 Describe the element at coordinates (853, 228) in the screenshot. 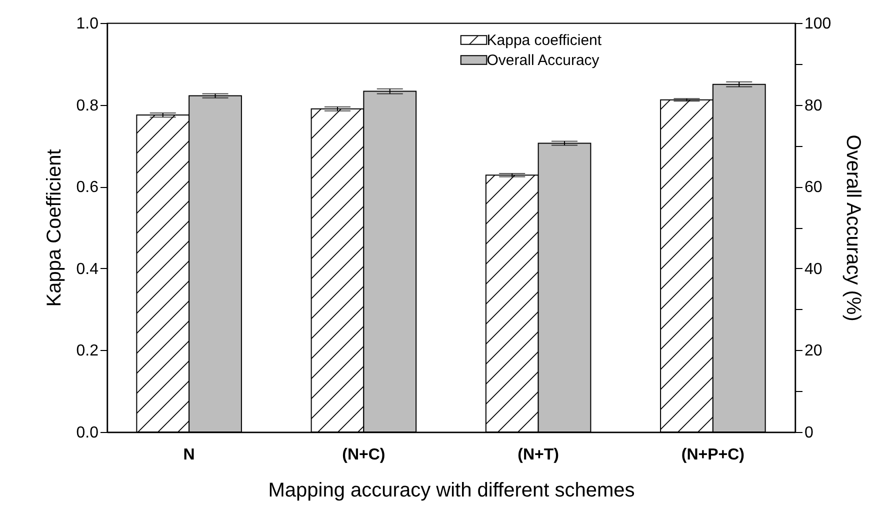

I see `y2-axis-title: Overall Accuracy (%)` at that location.